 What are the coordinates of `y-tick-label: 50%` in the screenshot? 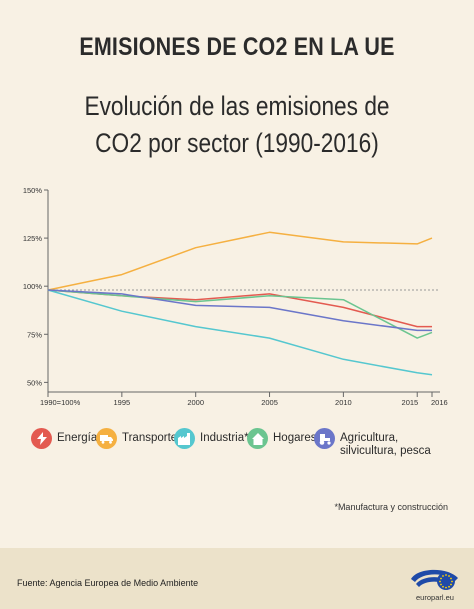 It's located at (34, 382).